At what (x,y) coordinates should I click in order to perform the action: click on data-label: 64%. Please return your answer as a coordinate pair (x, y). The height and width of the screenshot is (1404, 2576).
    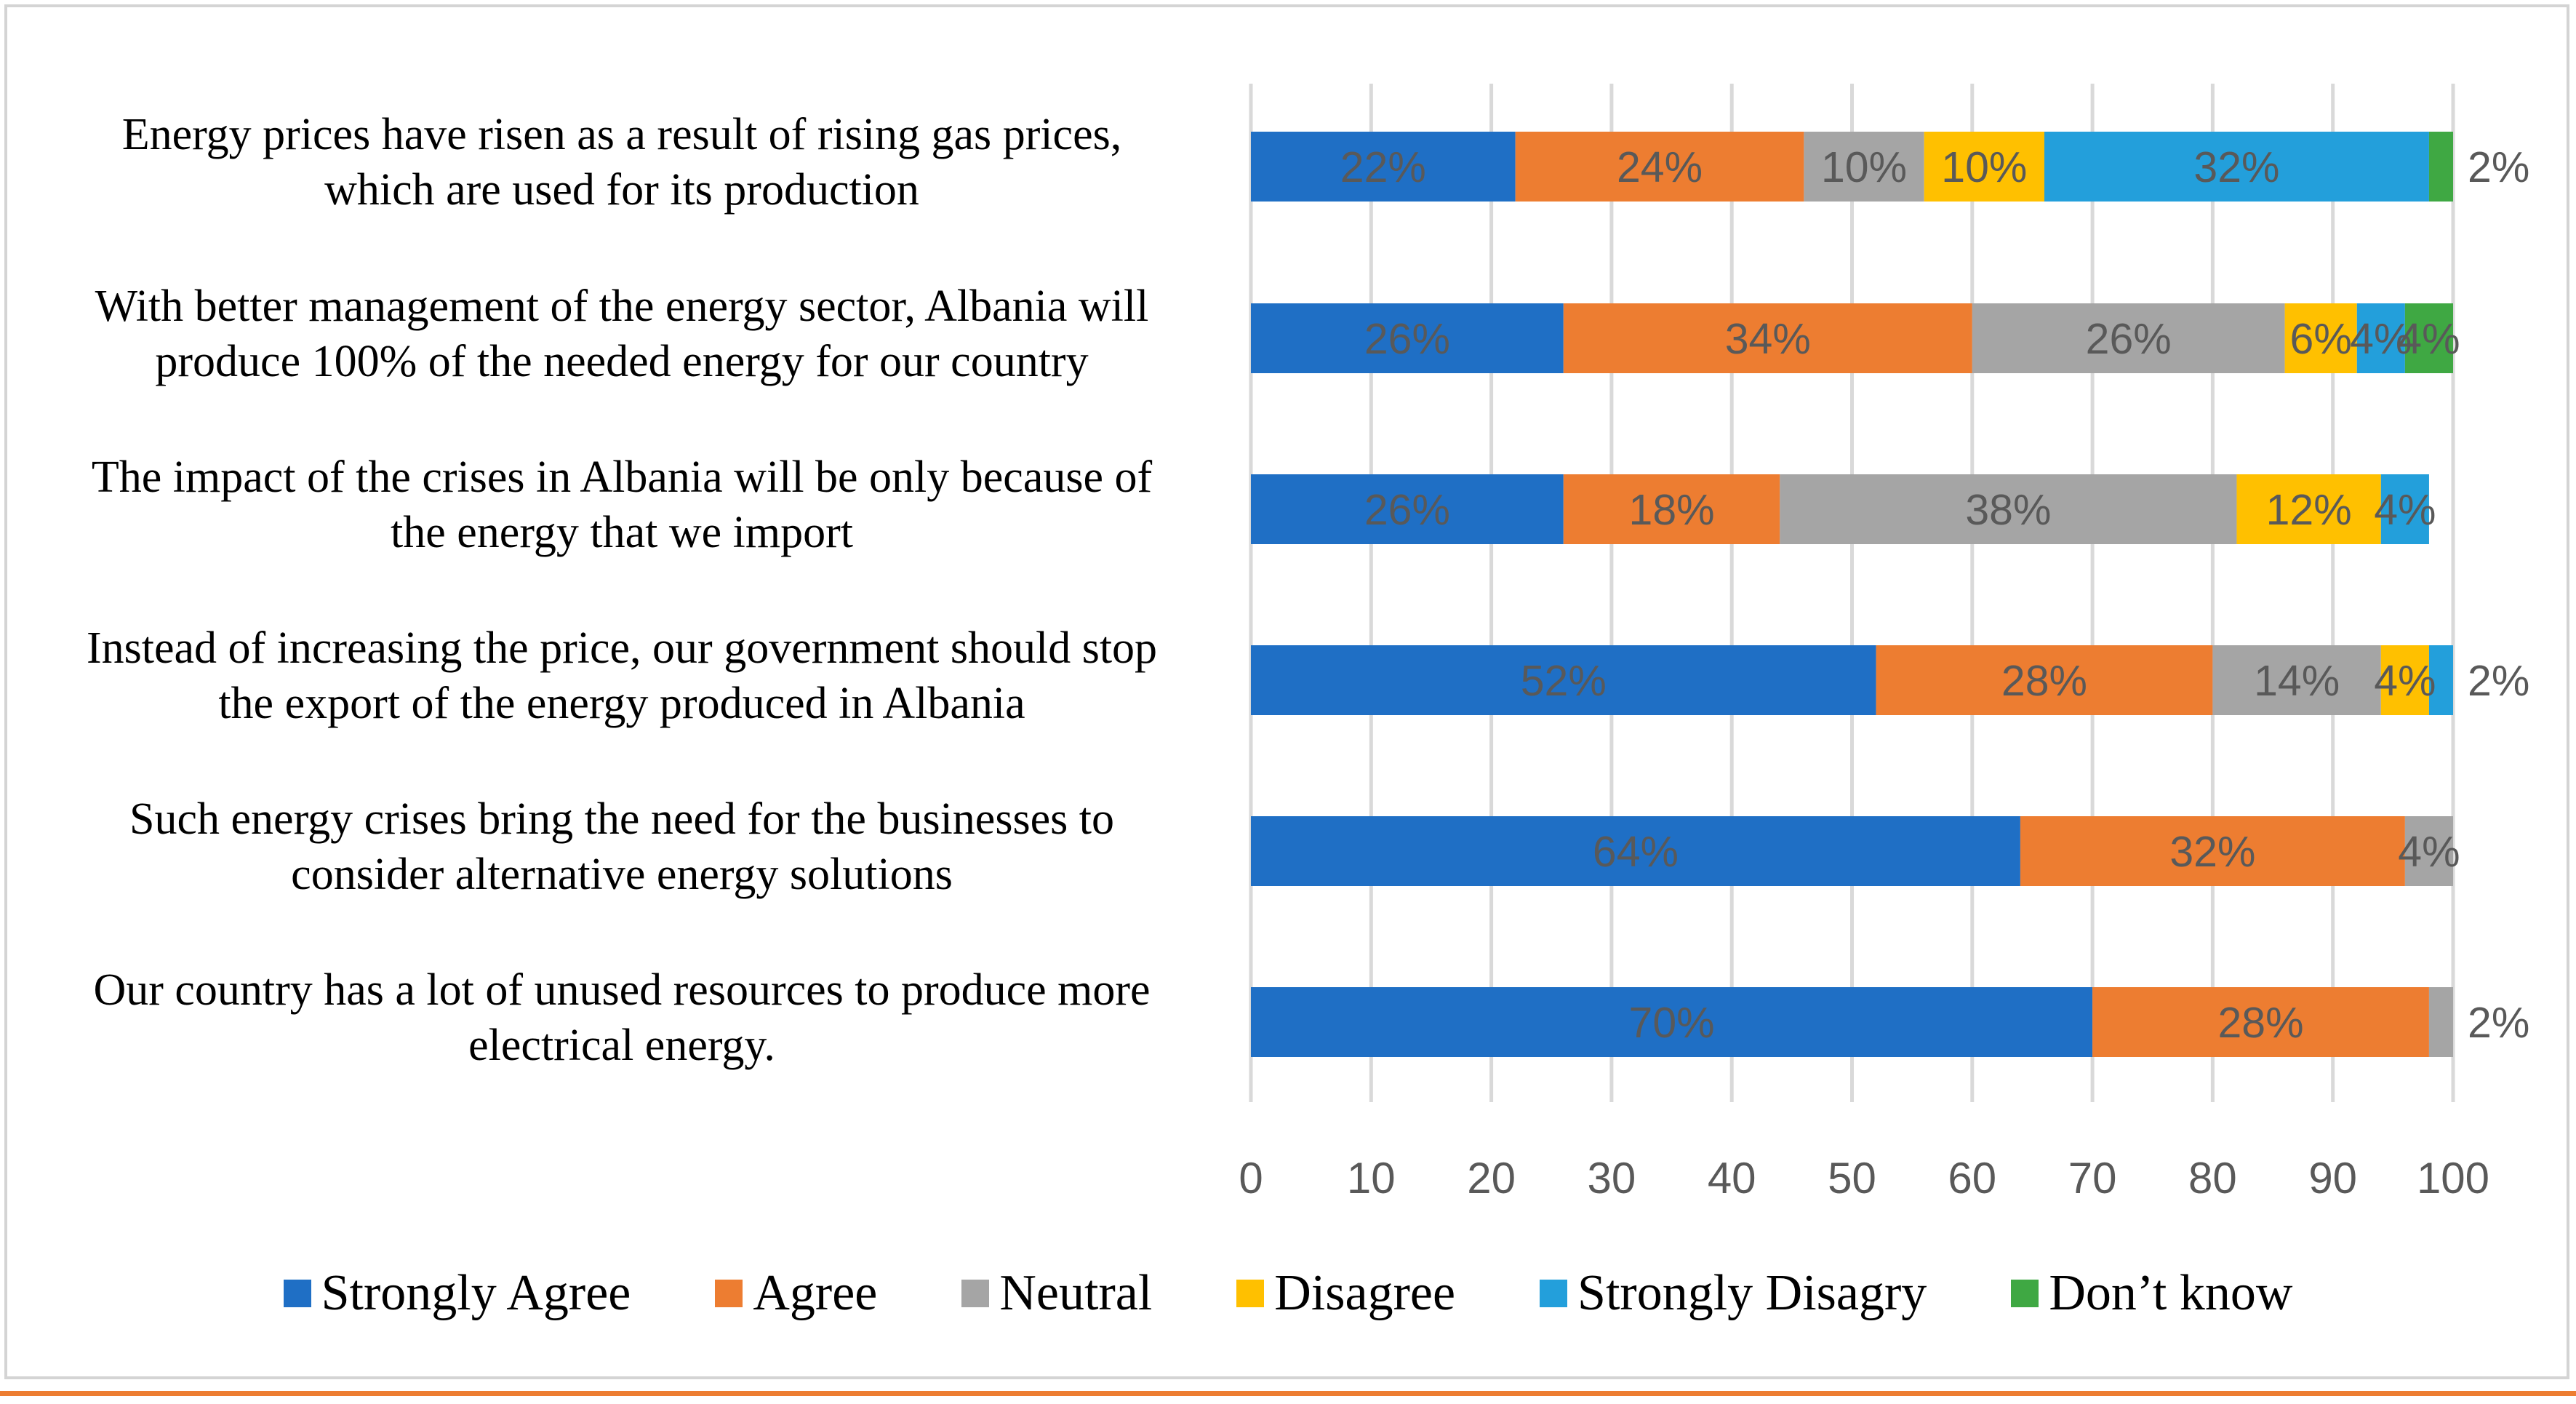
    Looking at the image, I should click on (1636, 852).